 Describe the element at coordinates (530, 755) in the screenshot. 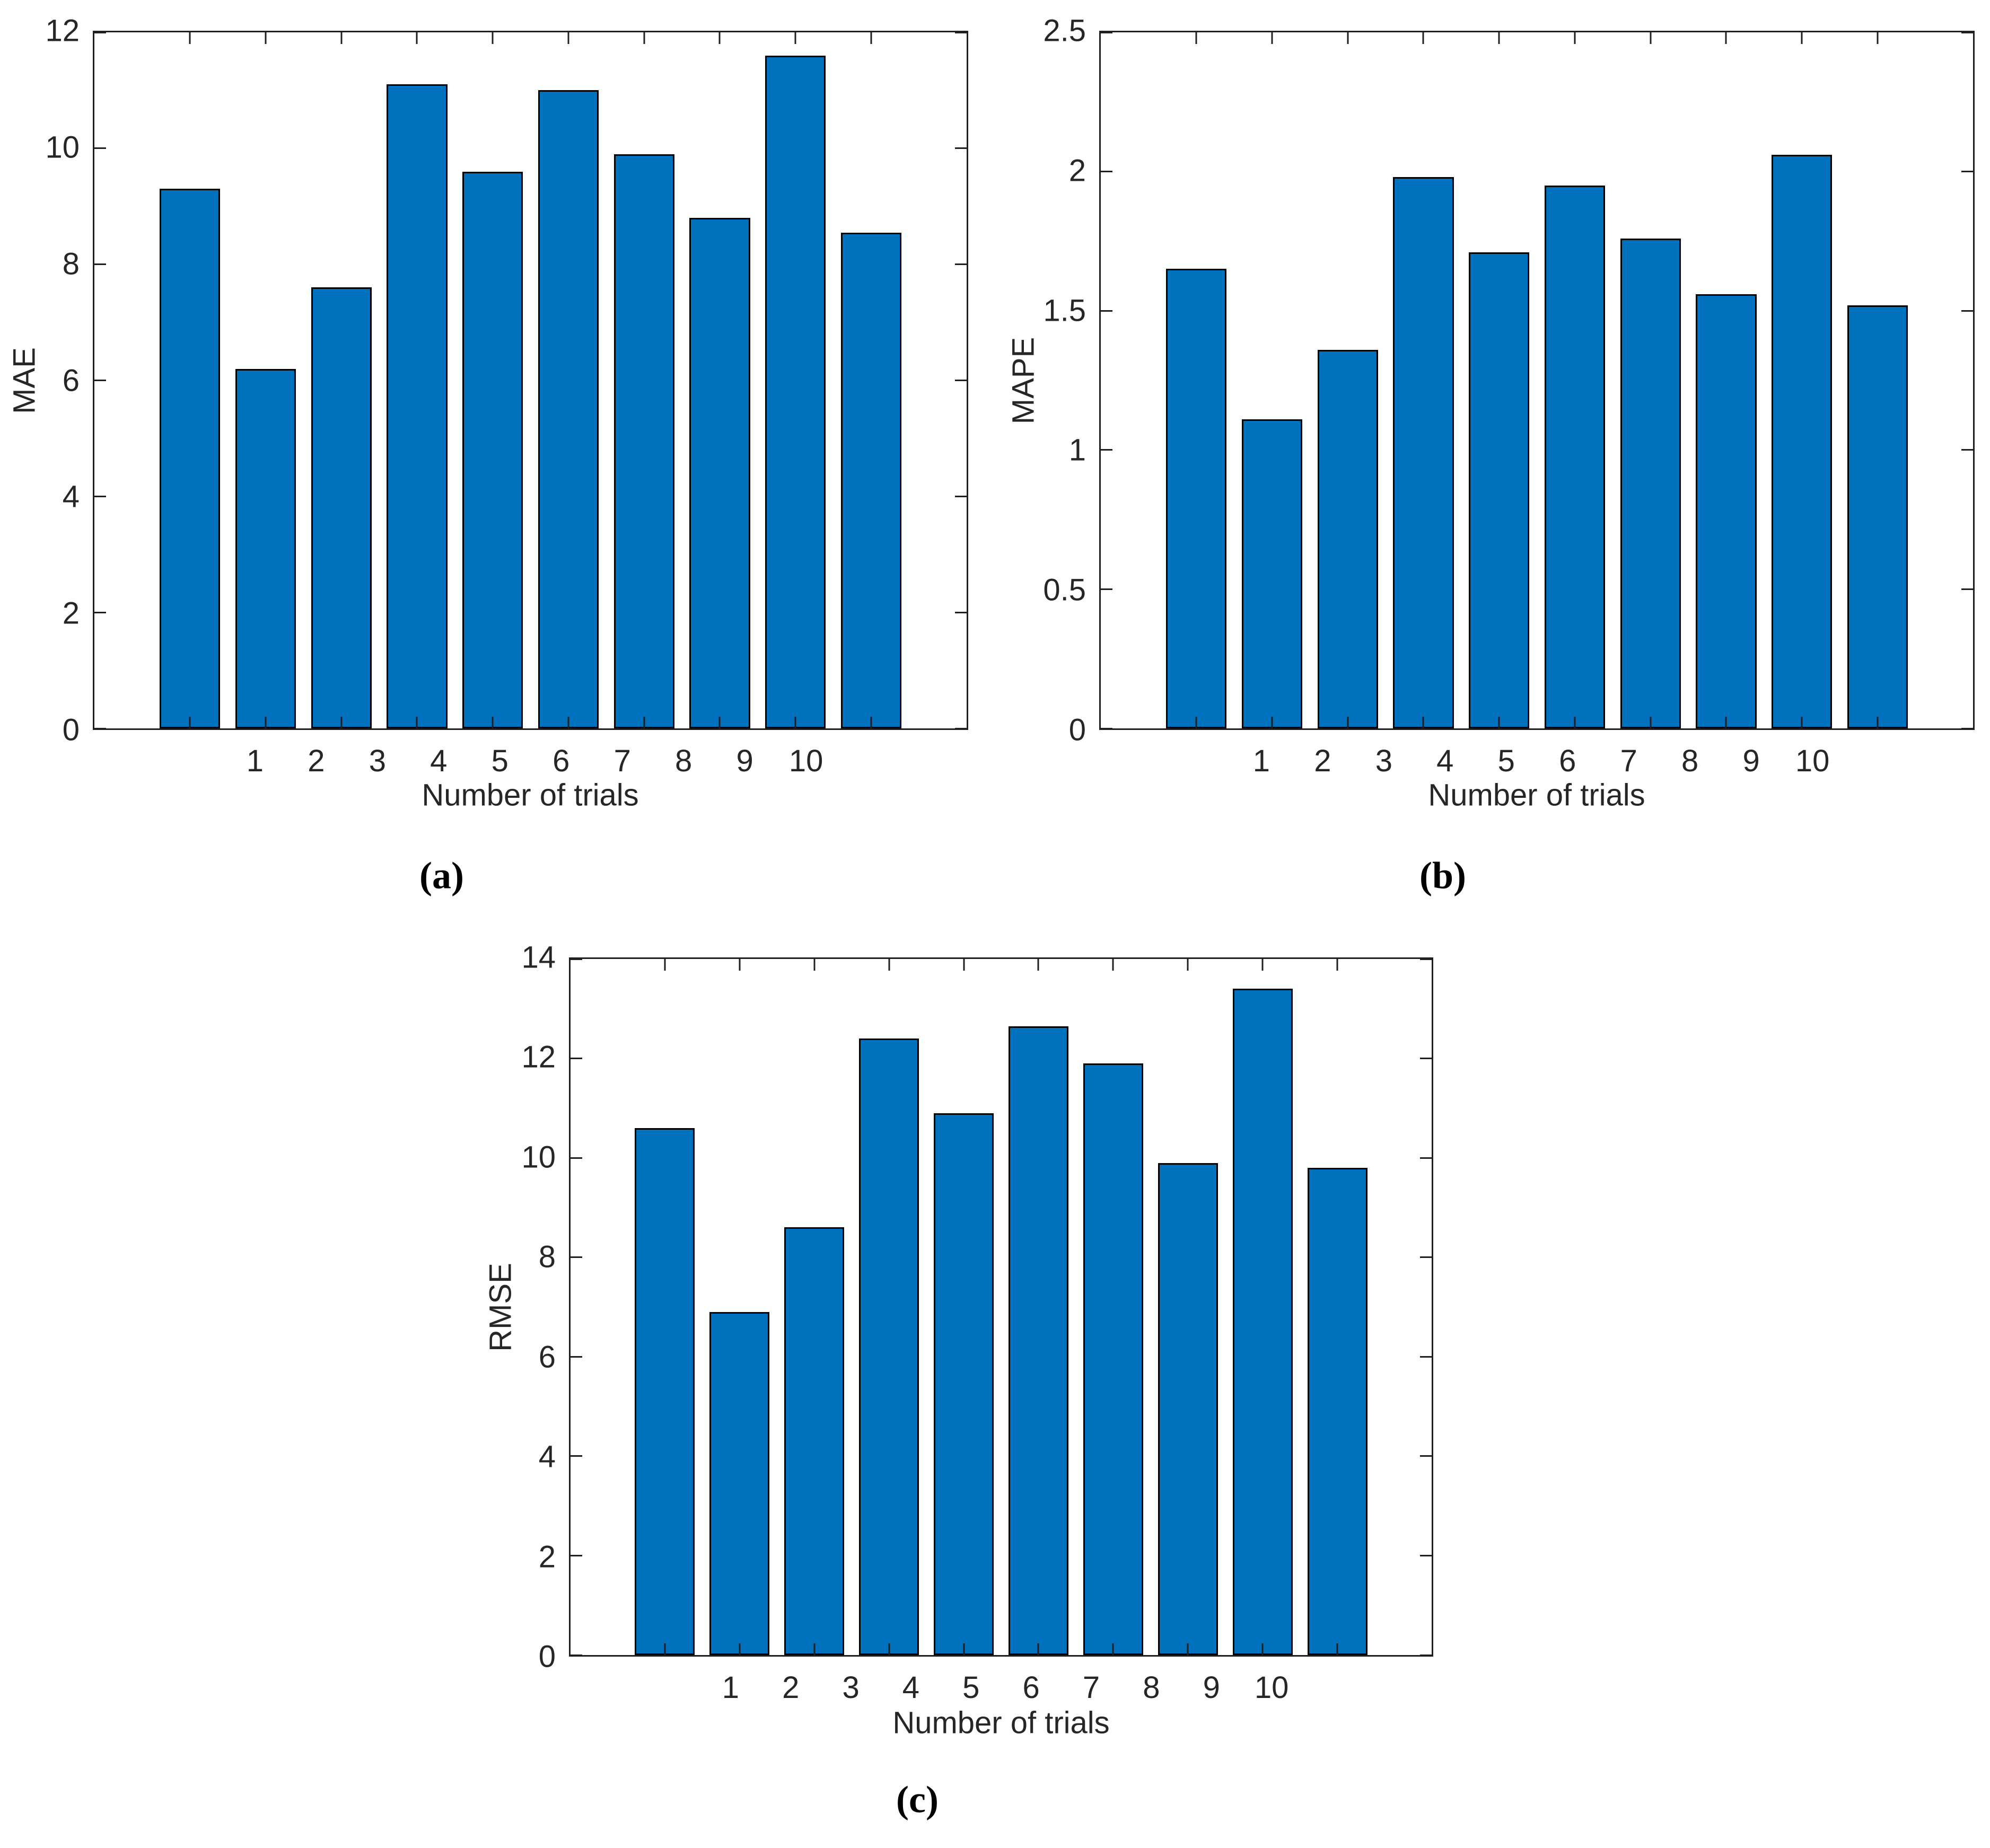

I see `x-tick-labels-a: 1 2 3 4 5 6 7 8 9 10` at that location.